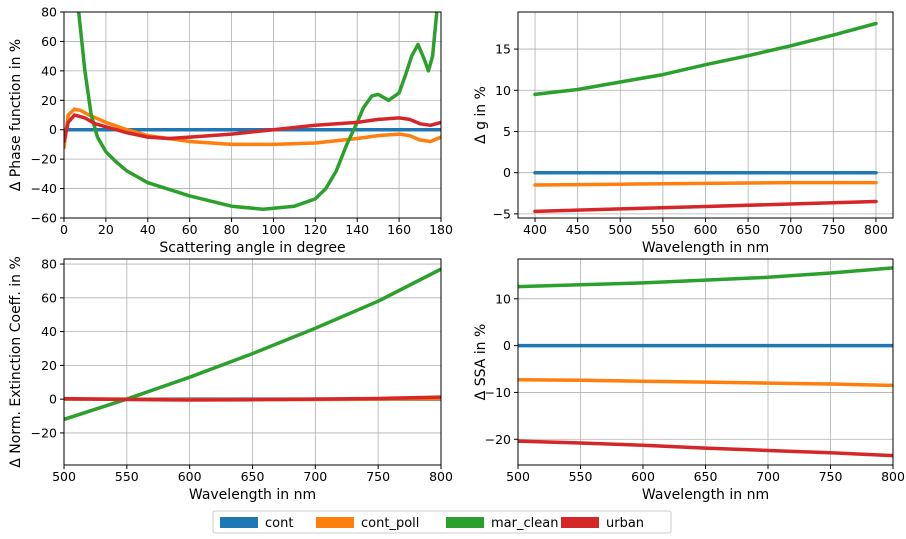 The height and width of the screenshot is (539, 906). I want to click on legend-label-mar_clean: mar_clean, so click(524, 523).